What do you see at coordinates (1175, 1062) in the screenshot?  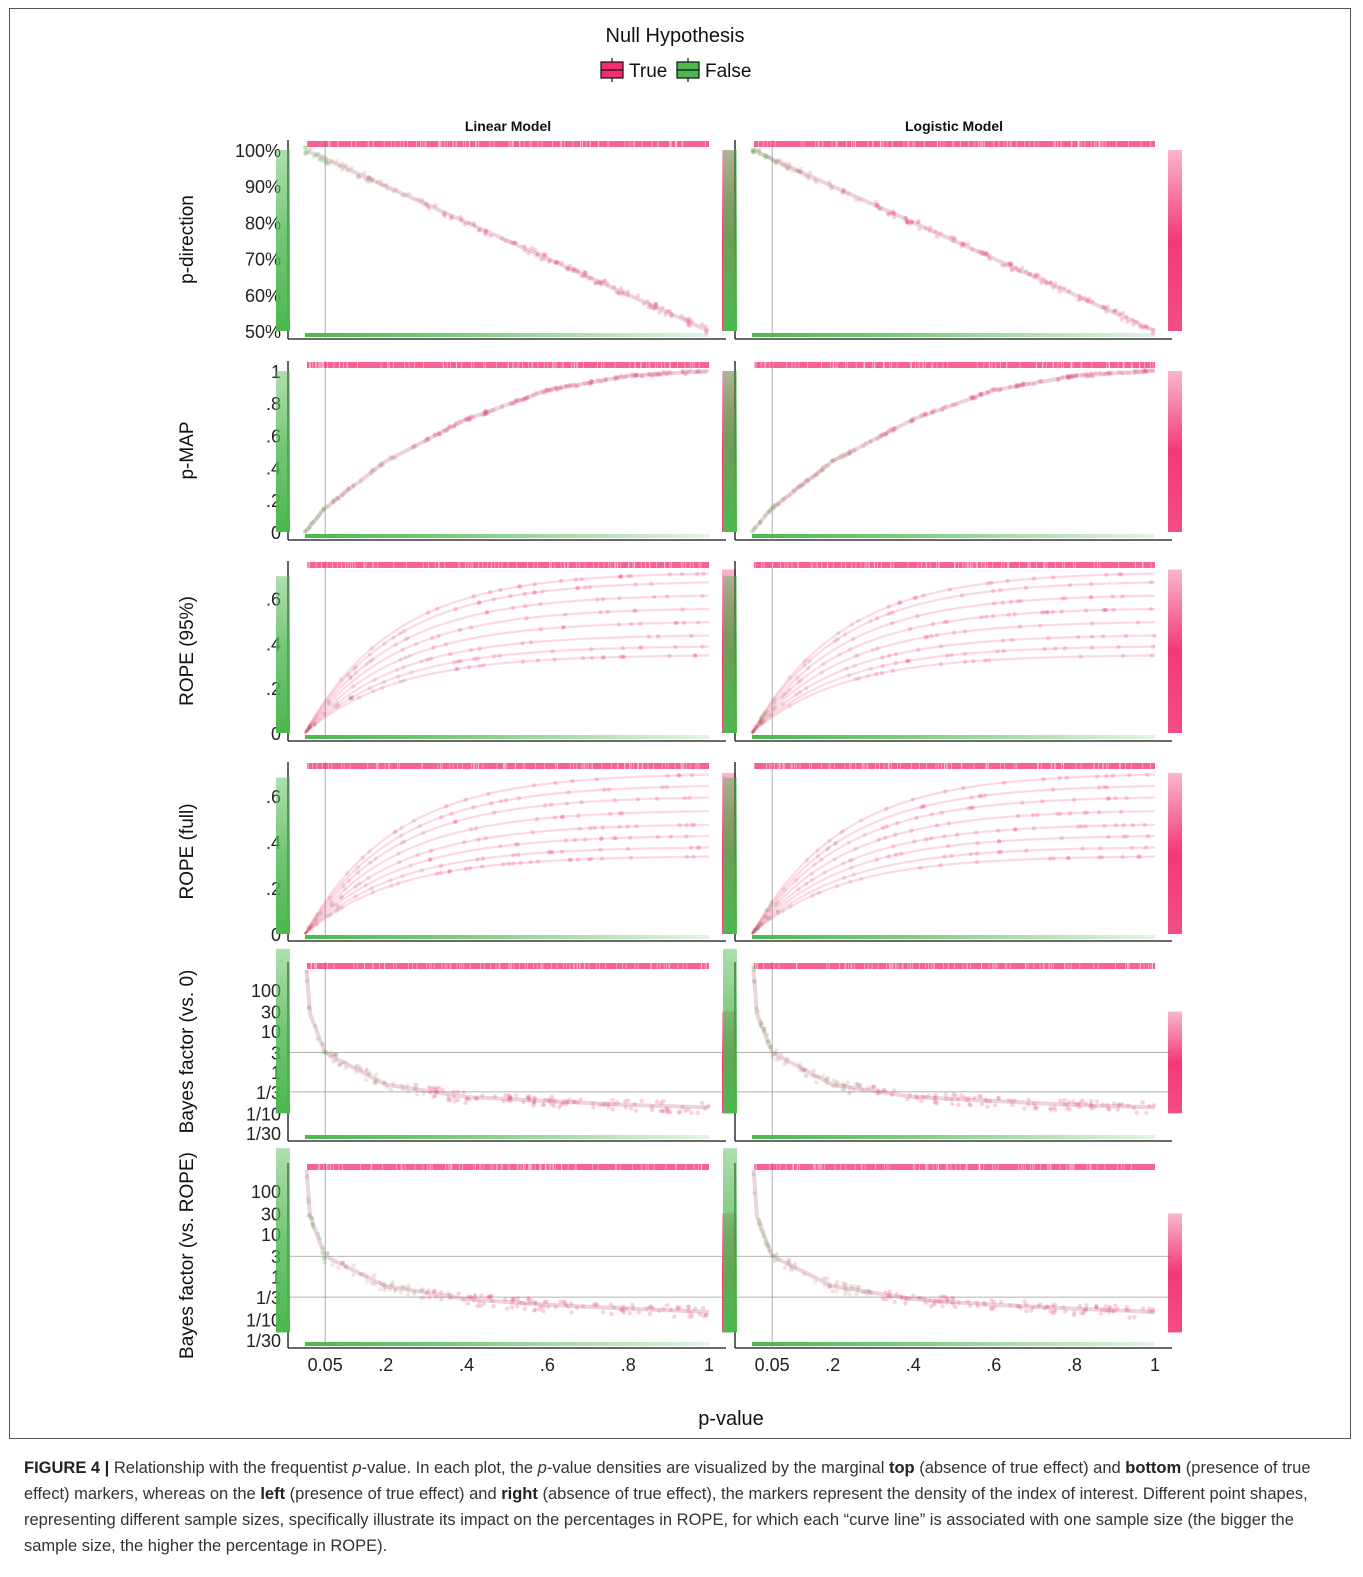 I see `right-marginal-density` at bounding box center [1175, 1062].